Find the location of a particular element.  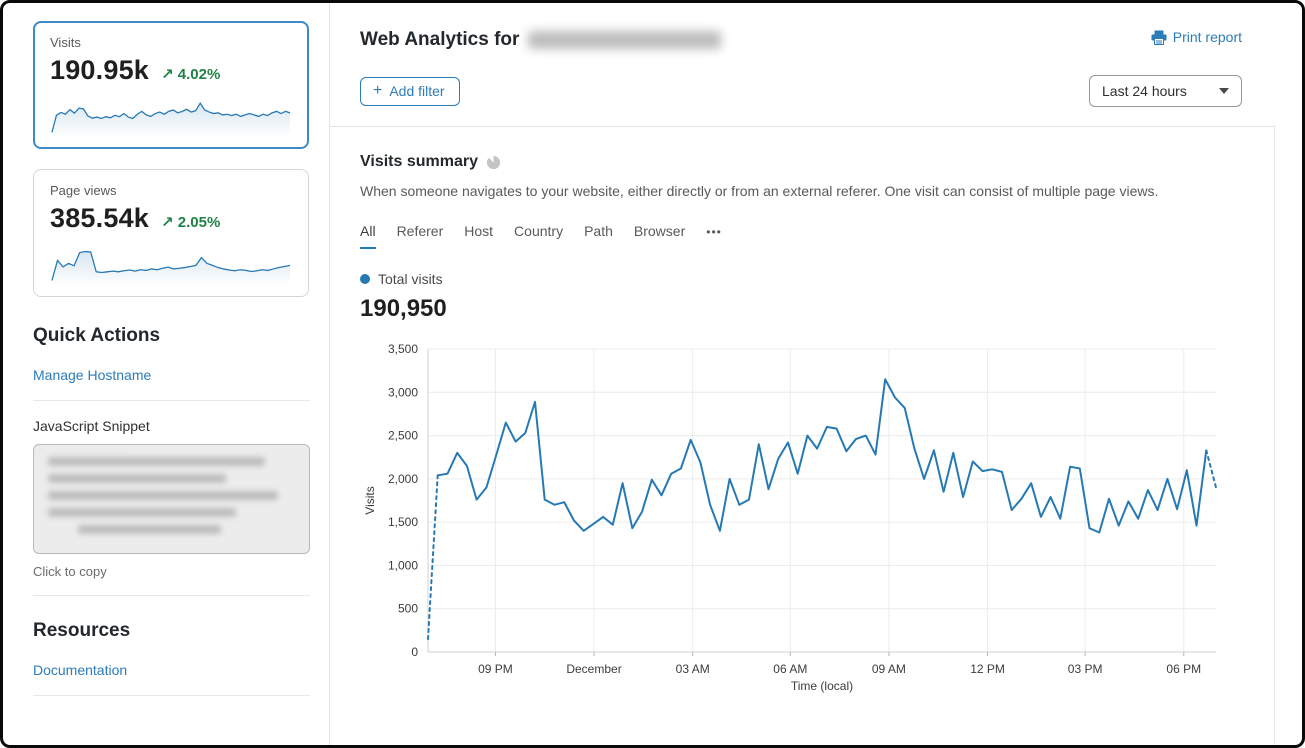

page-views-card-label: Page views is located at coordinates (83, 190).